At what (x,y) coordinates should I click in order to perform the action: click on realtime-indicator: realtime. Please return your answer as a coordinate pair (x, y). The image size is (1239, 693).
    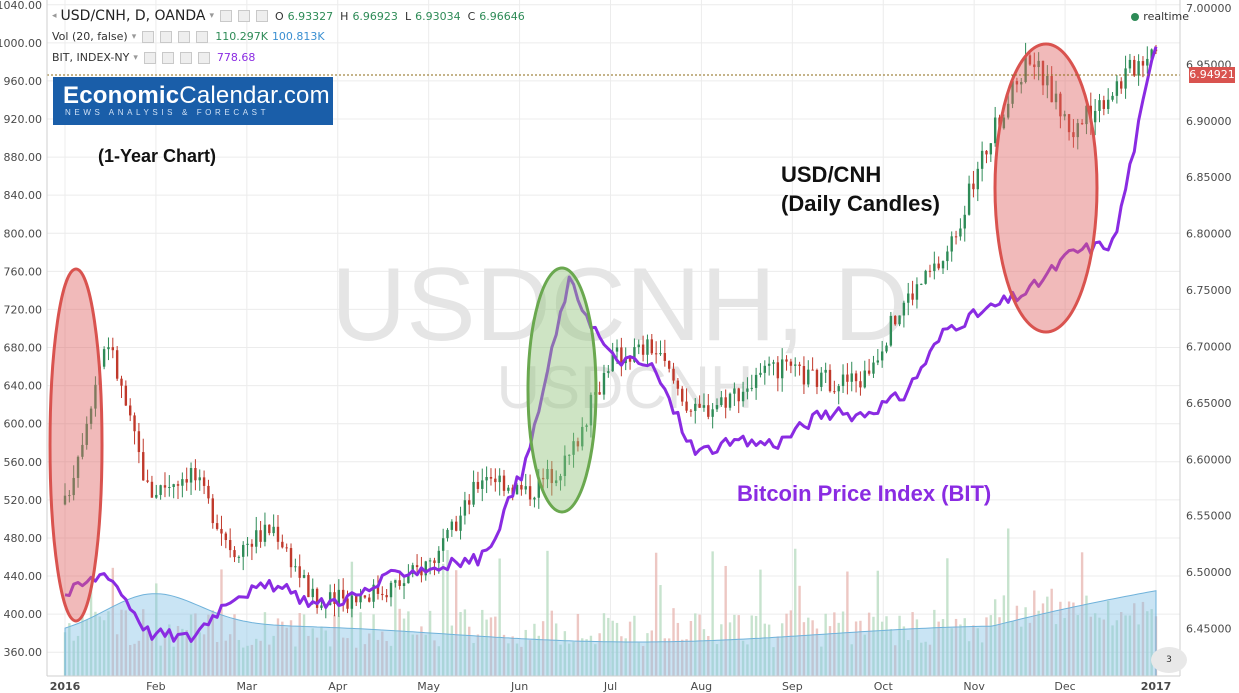
    Looking at the image, I should click on (1160, 16).